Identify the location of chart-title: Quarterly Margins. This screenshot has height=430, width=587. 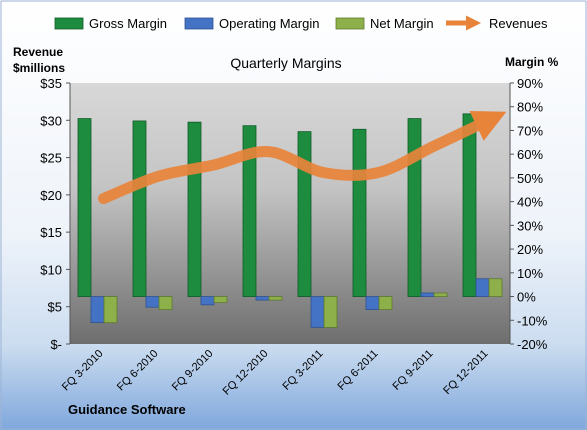
(285, 63).